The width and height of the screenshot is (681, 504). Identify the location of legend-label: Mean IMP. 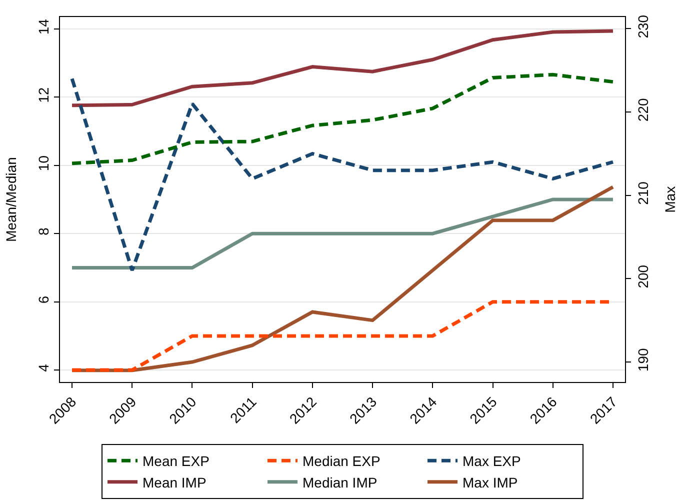
(174, 482).